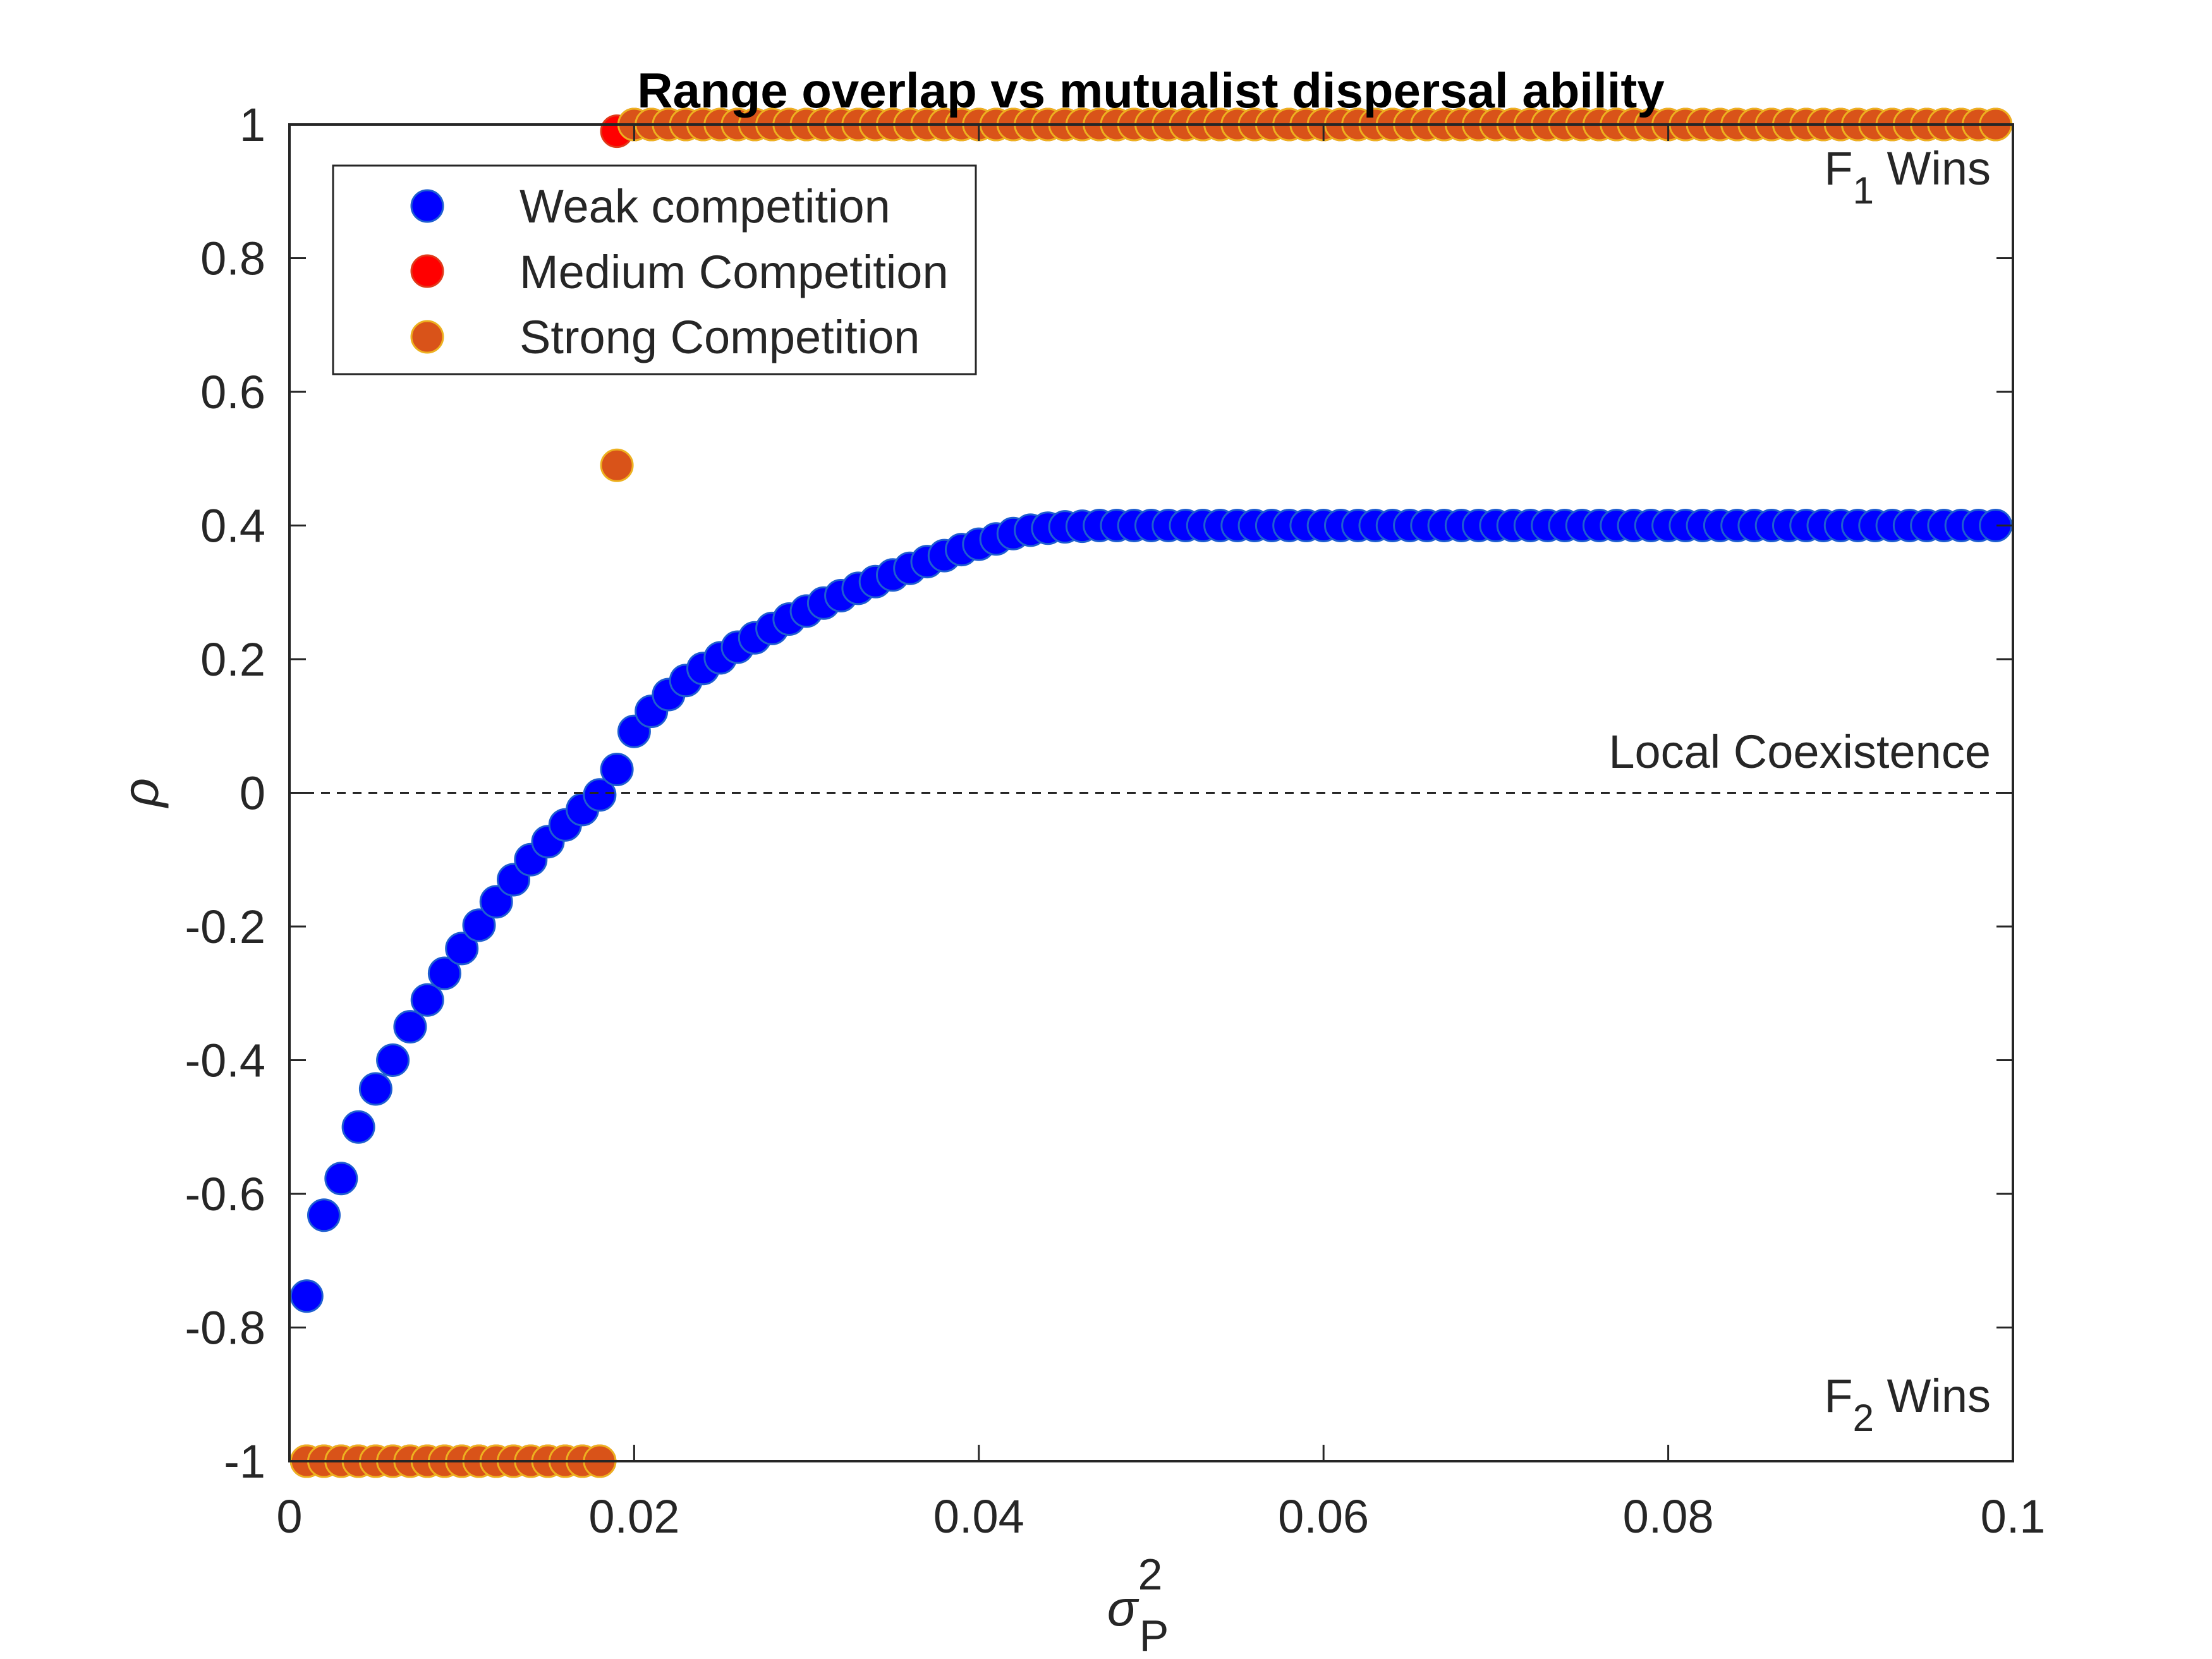  What do you see at coordinates (1838, 169) in the screenshot?
I see `f1-main: F` at bounding box center [1838, 169].